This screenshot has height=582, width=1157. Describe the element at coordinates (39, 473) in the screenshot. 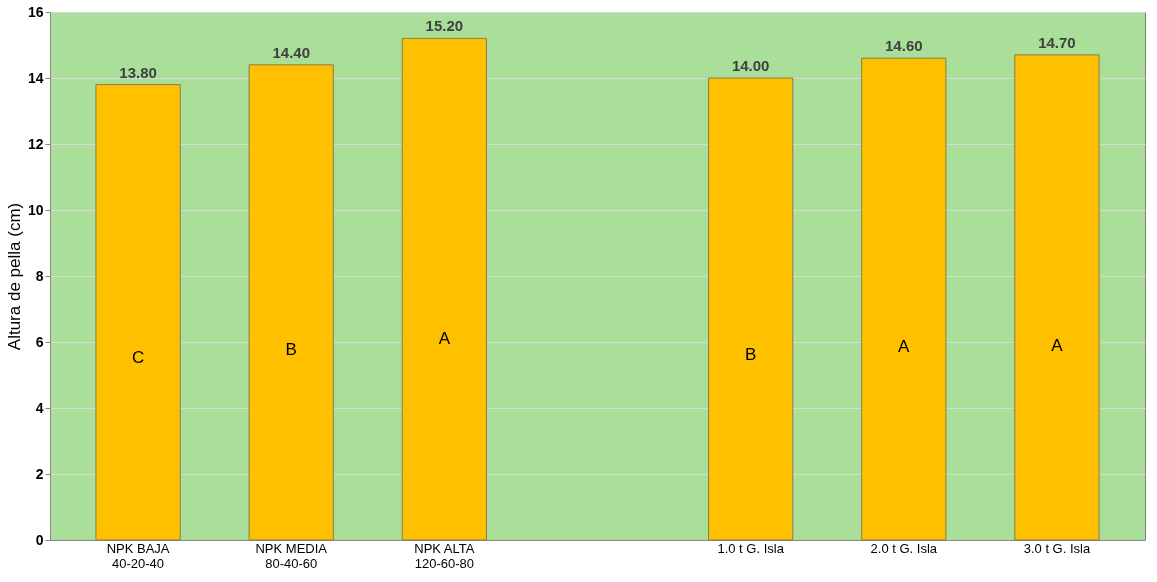

I see `y-tick-label: 2` at that location.